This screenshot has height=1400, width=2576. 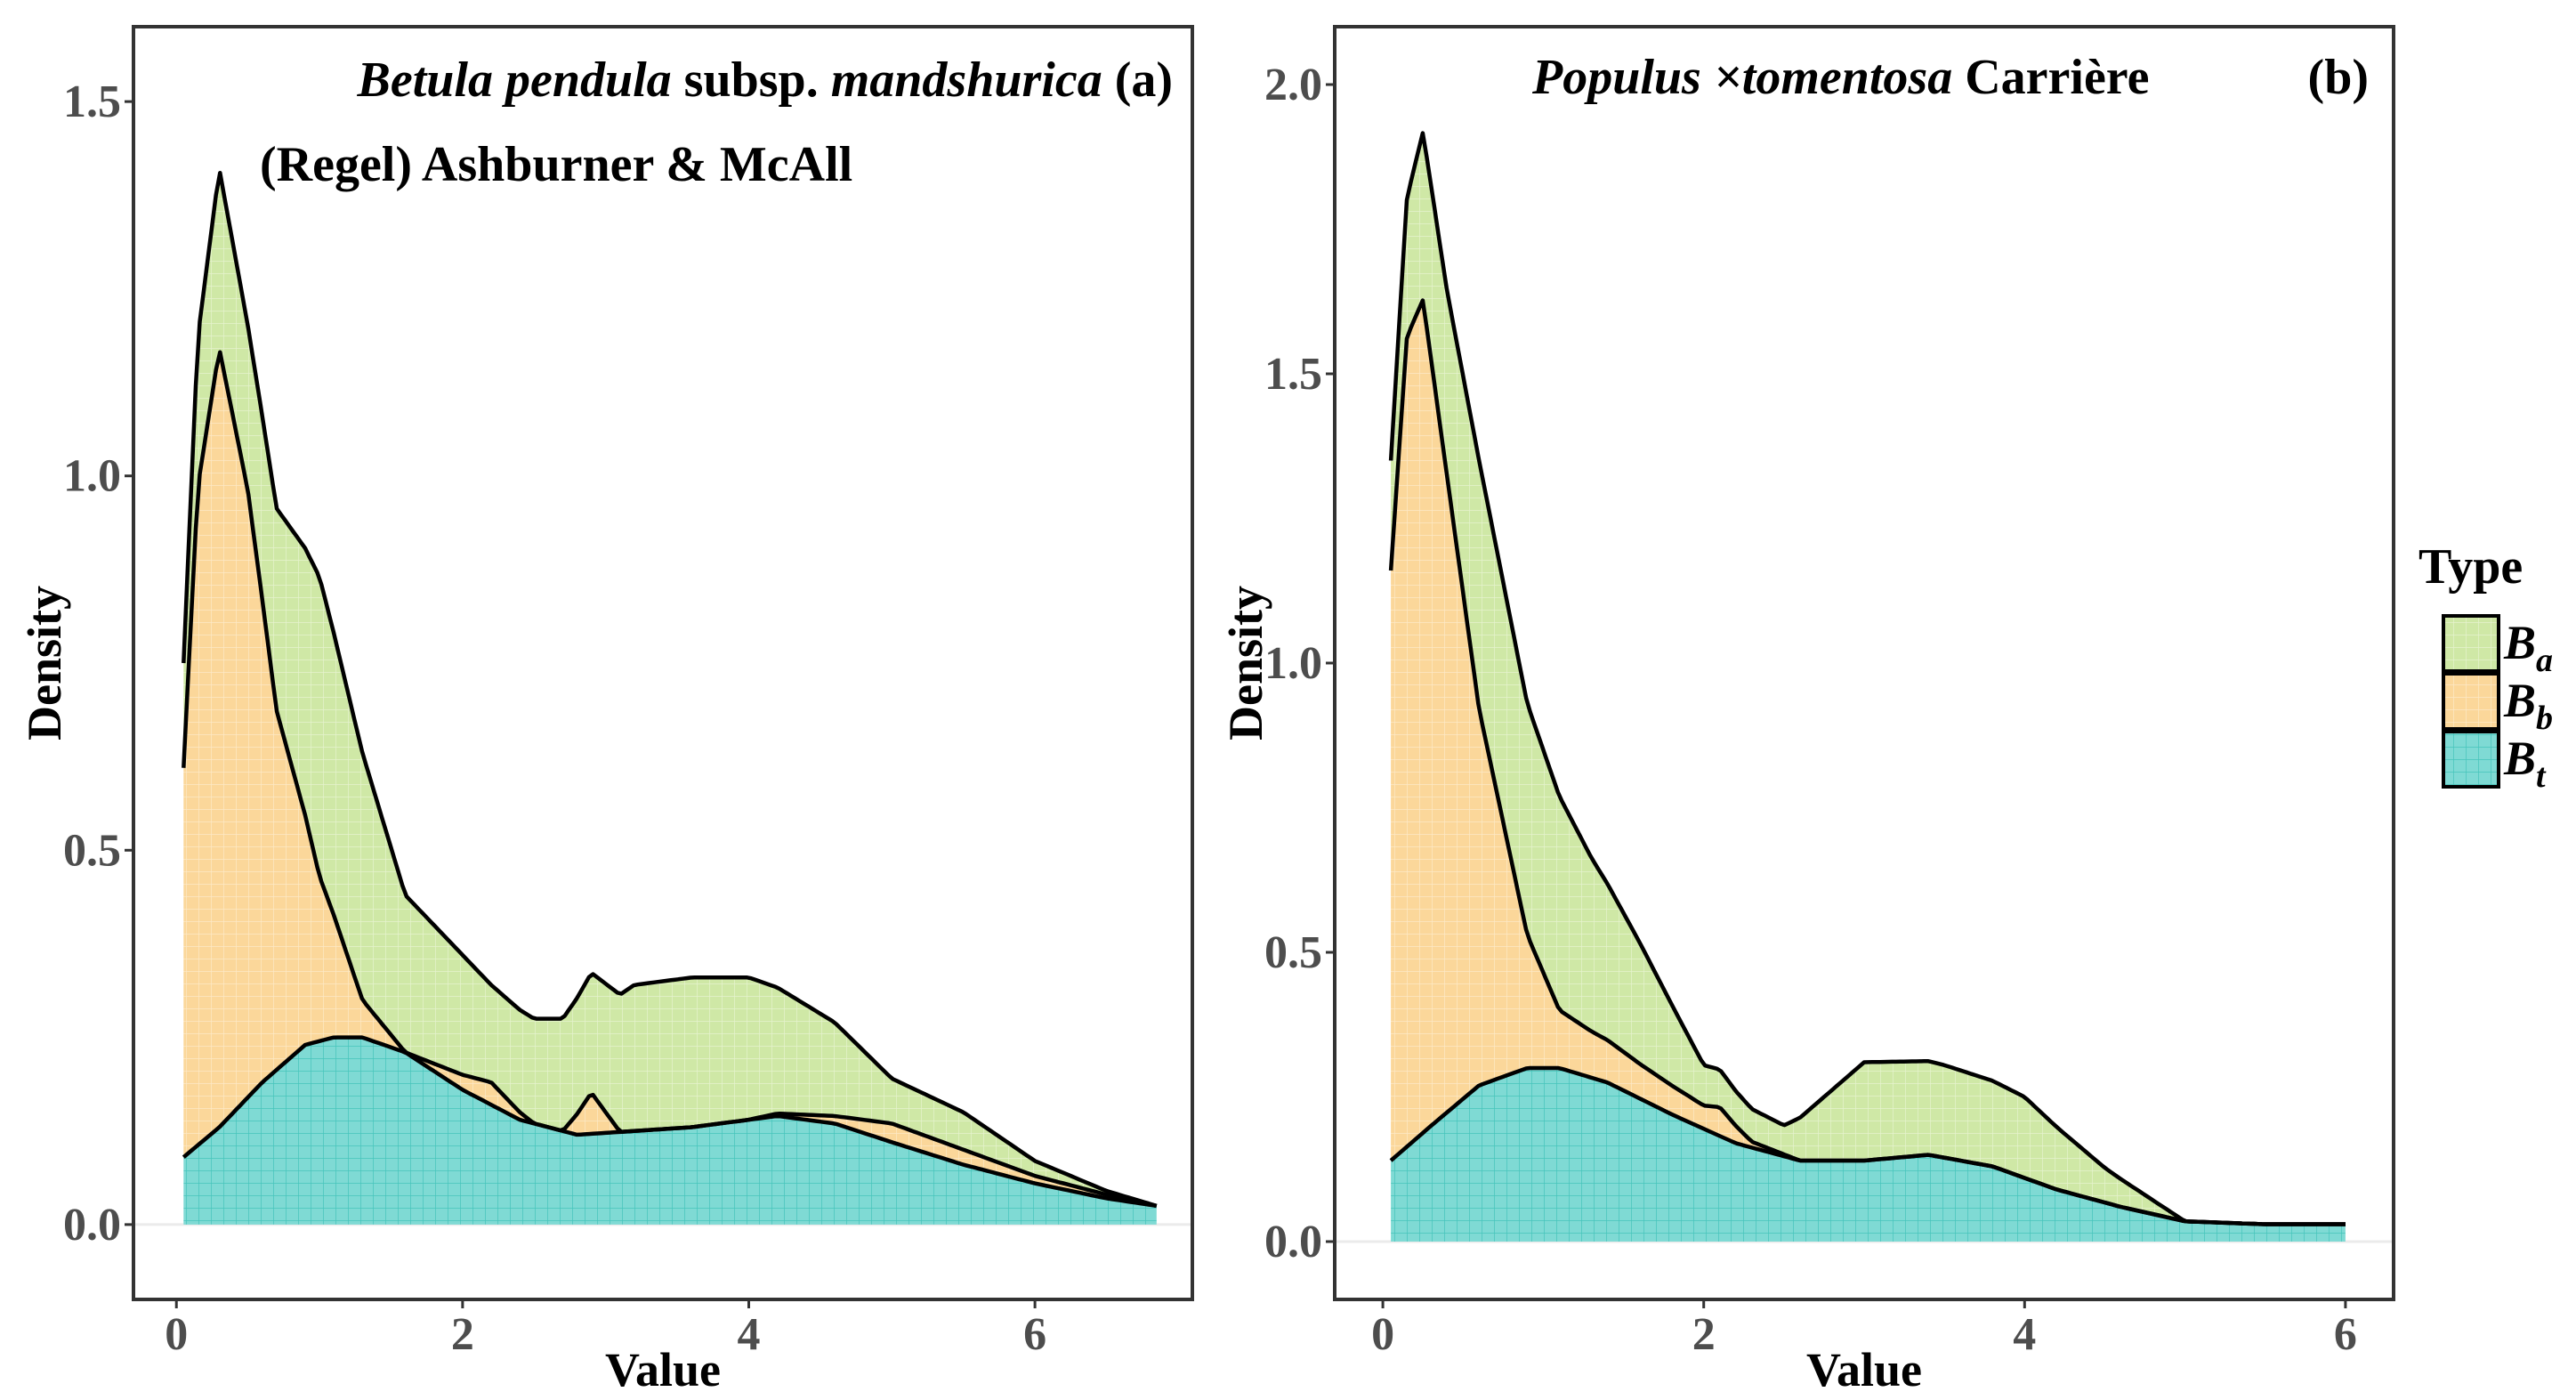 I want to click on legend-key-ba, so click(x=2471, y=643).